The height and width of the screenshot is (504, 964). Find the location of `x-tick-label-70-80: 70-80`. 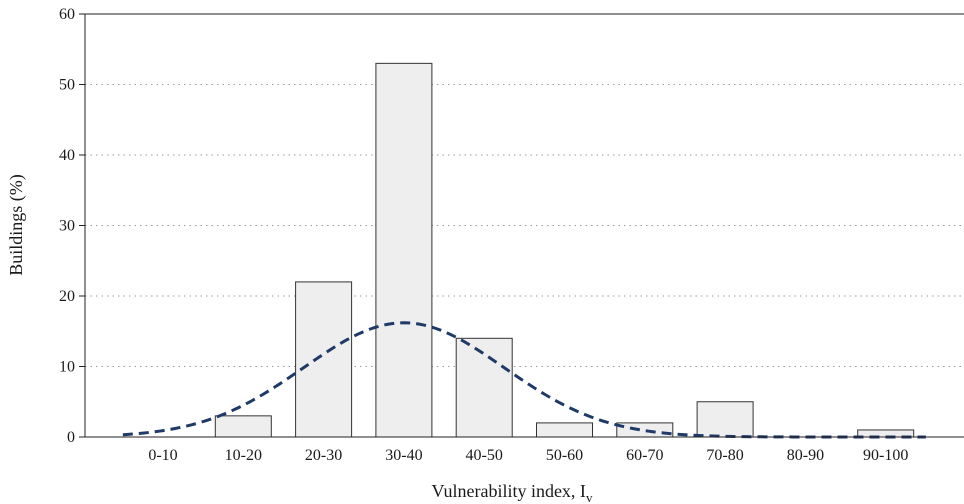

x-tick-label-70-80: 70-80 is located at coordinates (724, 455).